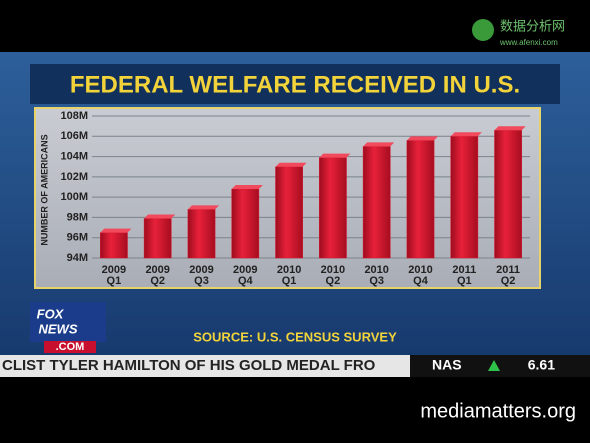 The image size is (590, 443). I want to click on watermark-icon, so click(483, 30).